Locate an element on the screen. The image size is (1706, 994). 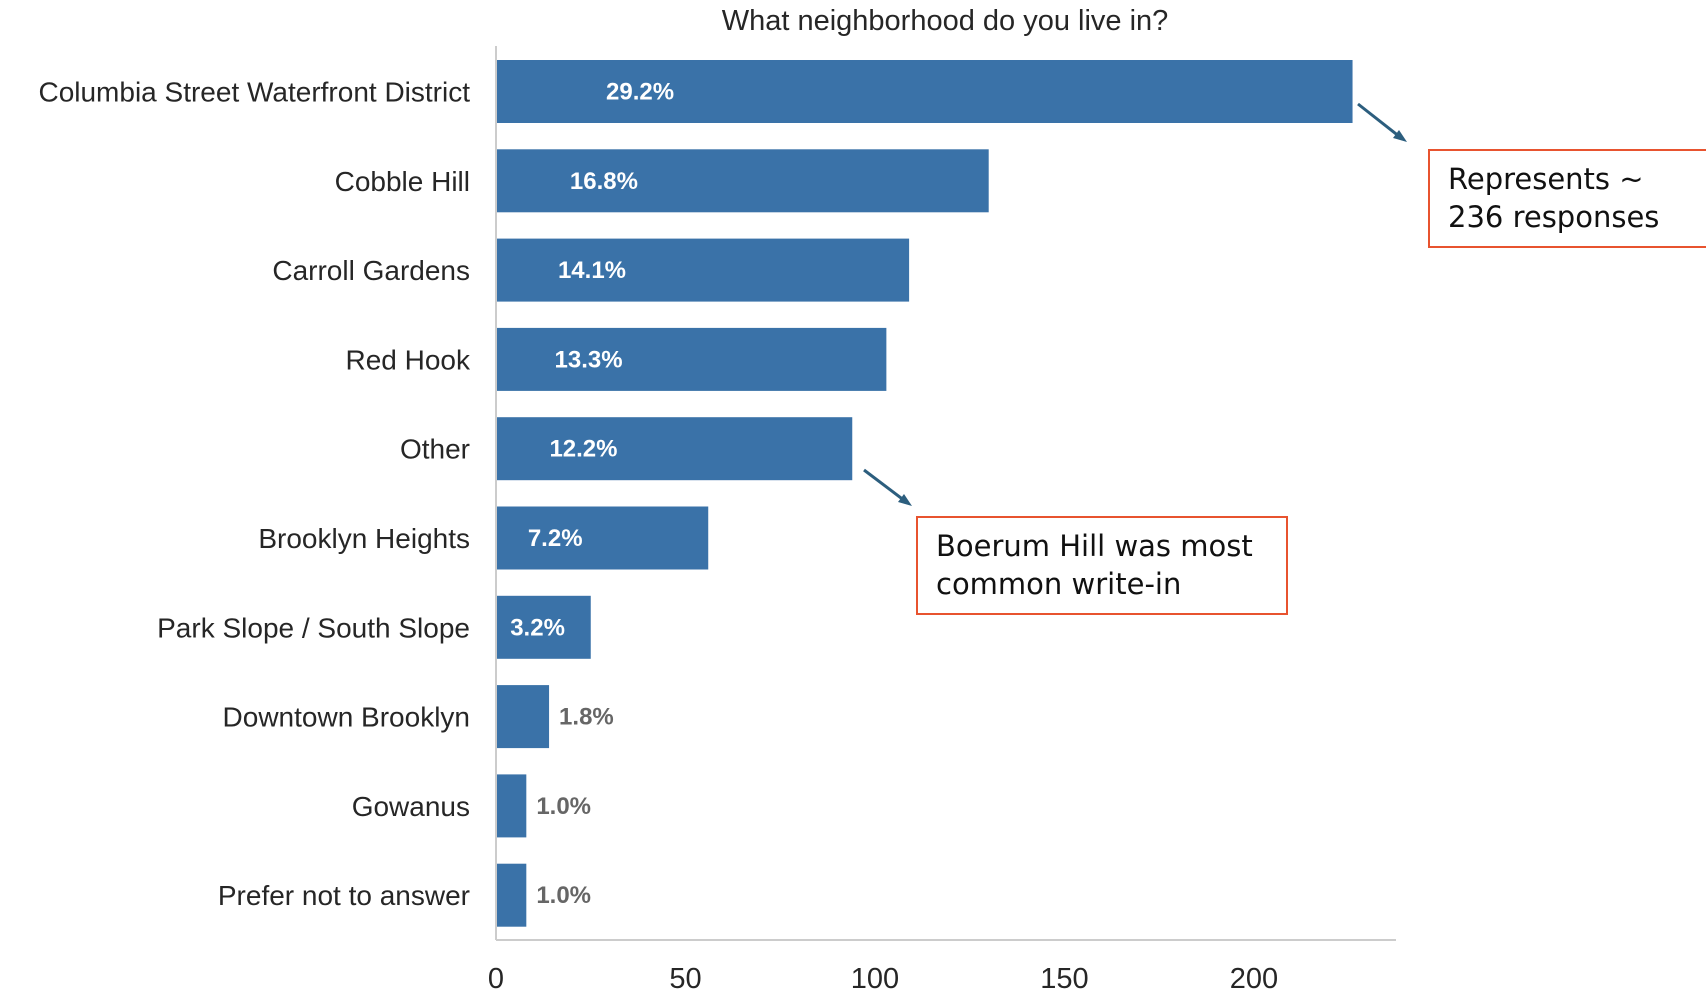
x-tick-label: 150 is located at coordinates (1064, 978).